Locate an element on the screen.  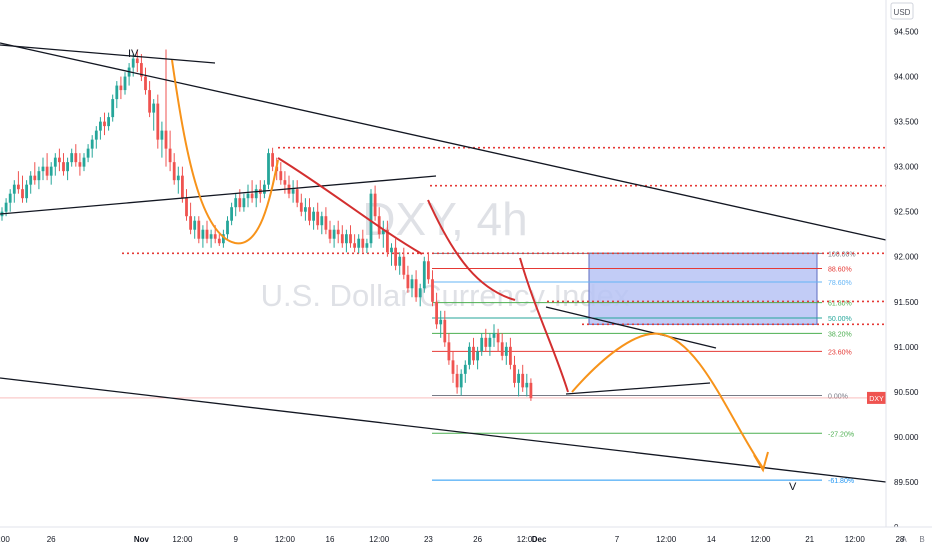
last-price-symbol: DXY is located at coordinates (876, 399).